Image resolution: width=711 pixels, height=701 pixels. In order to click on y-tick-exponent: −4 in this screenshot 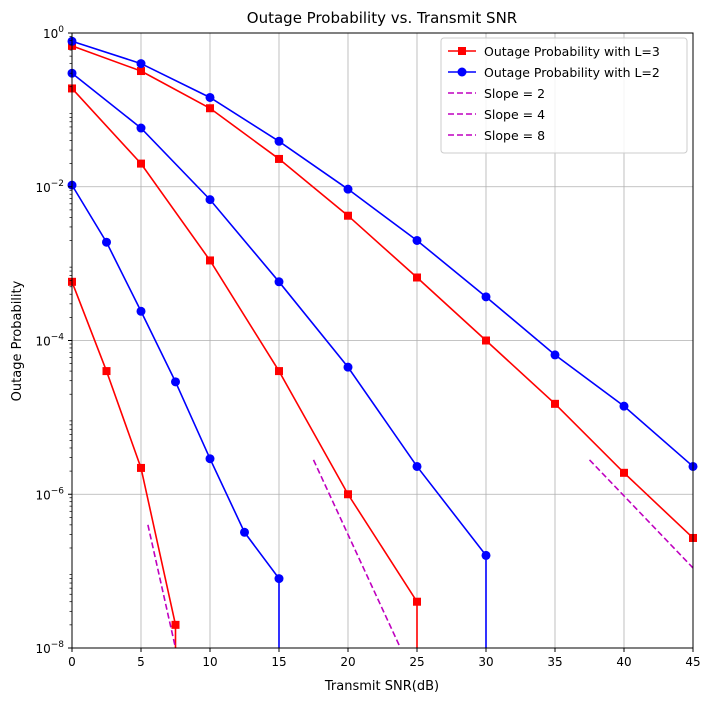, I will do `click(58, 338)`.